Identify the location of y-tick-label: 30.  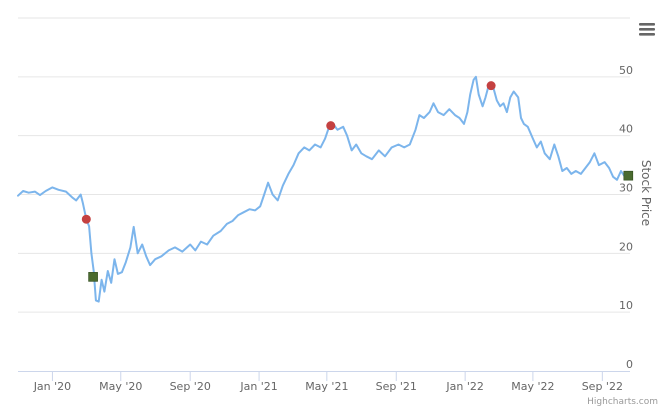
(626, 188).